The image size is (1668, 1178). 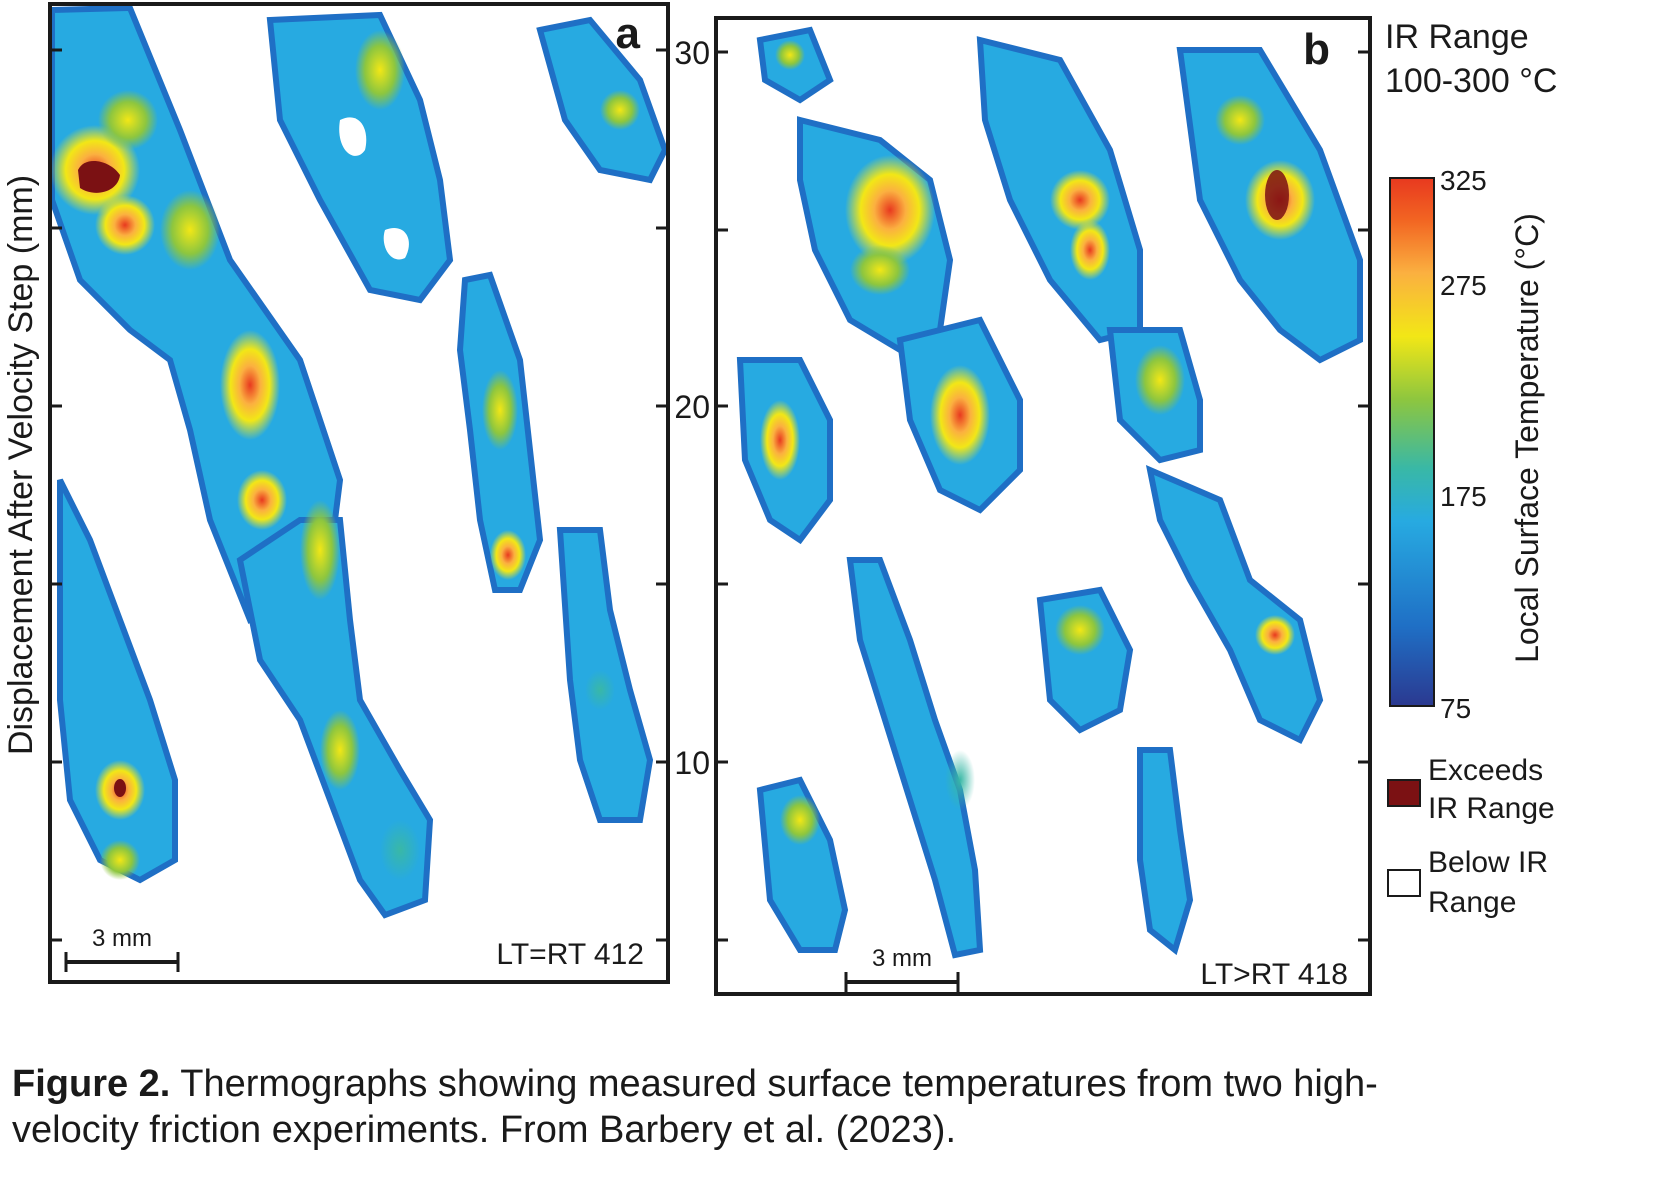 I want to click on y-tick-10: 10, so click(x=692, y=763).